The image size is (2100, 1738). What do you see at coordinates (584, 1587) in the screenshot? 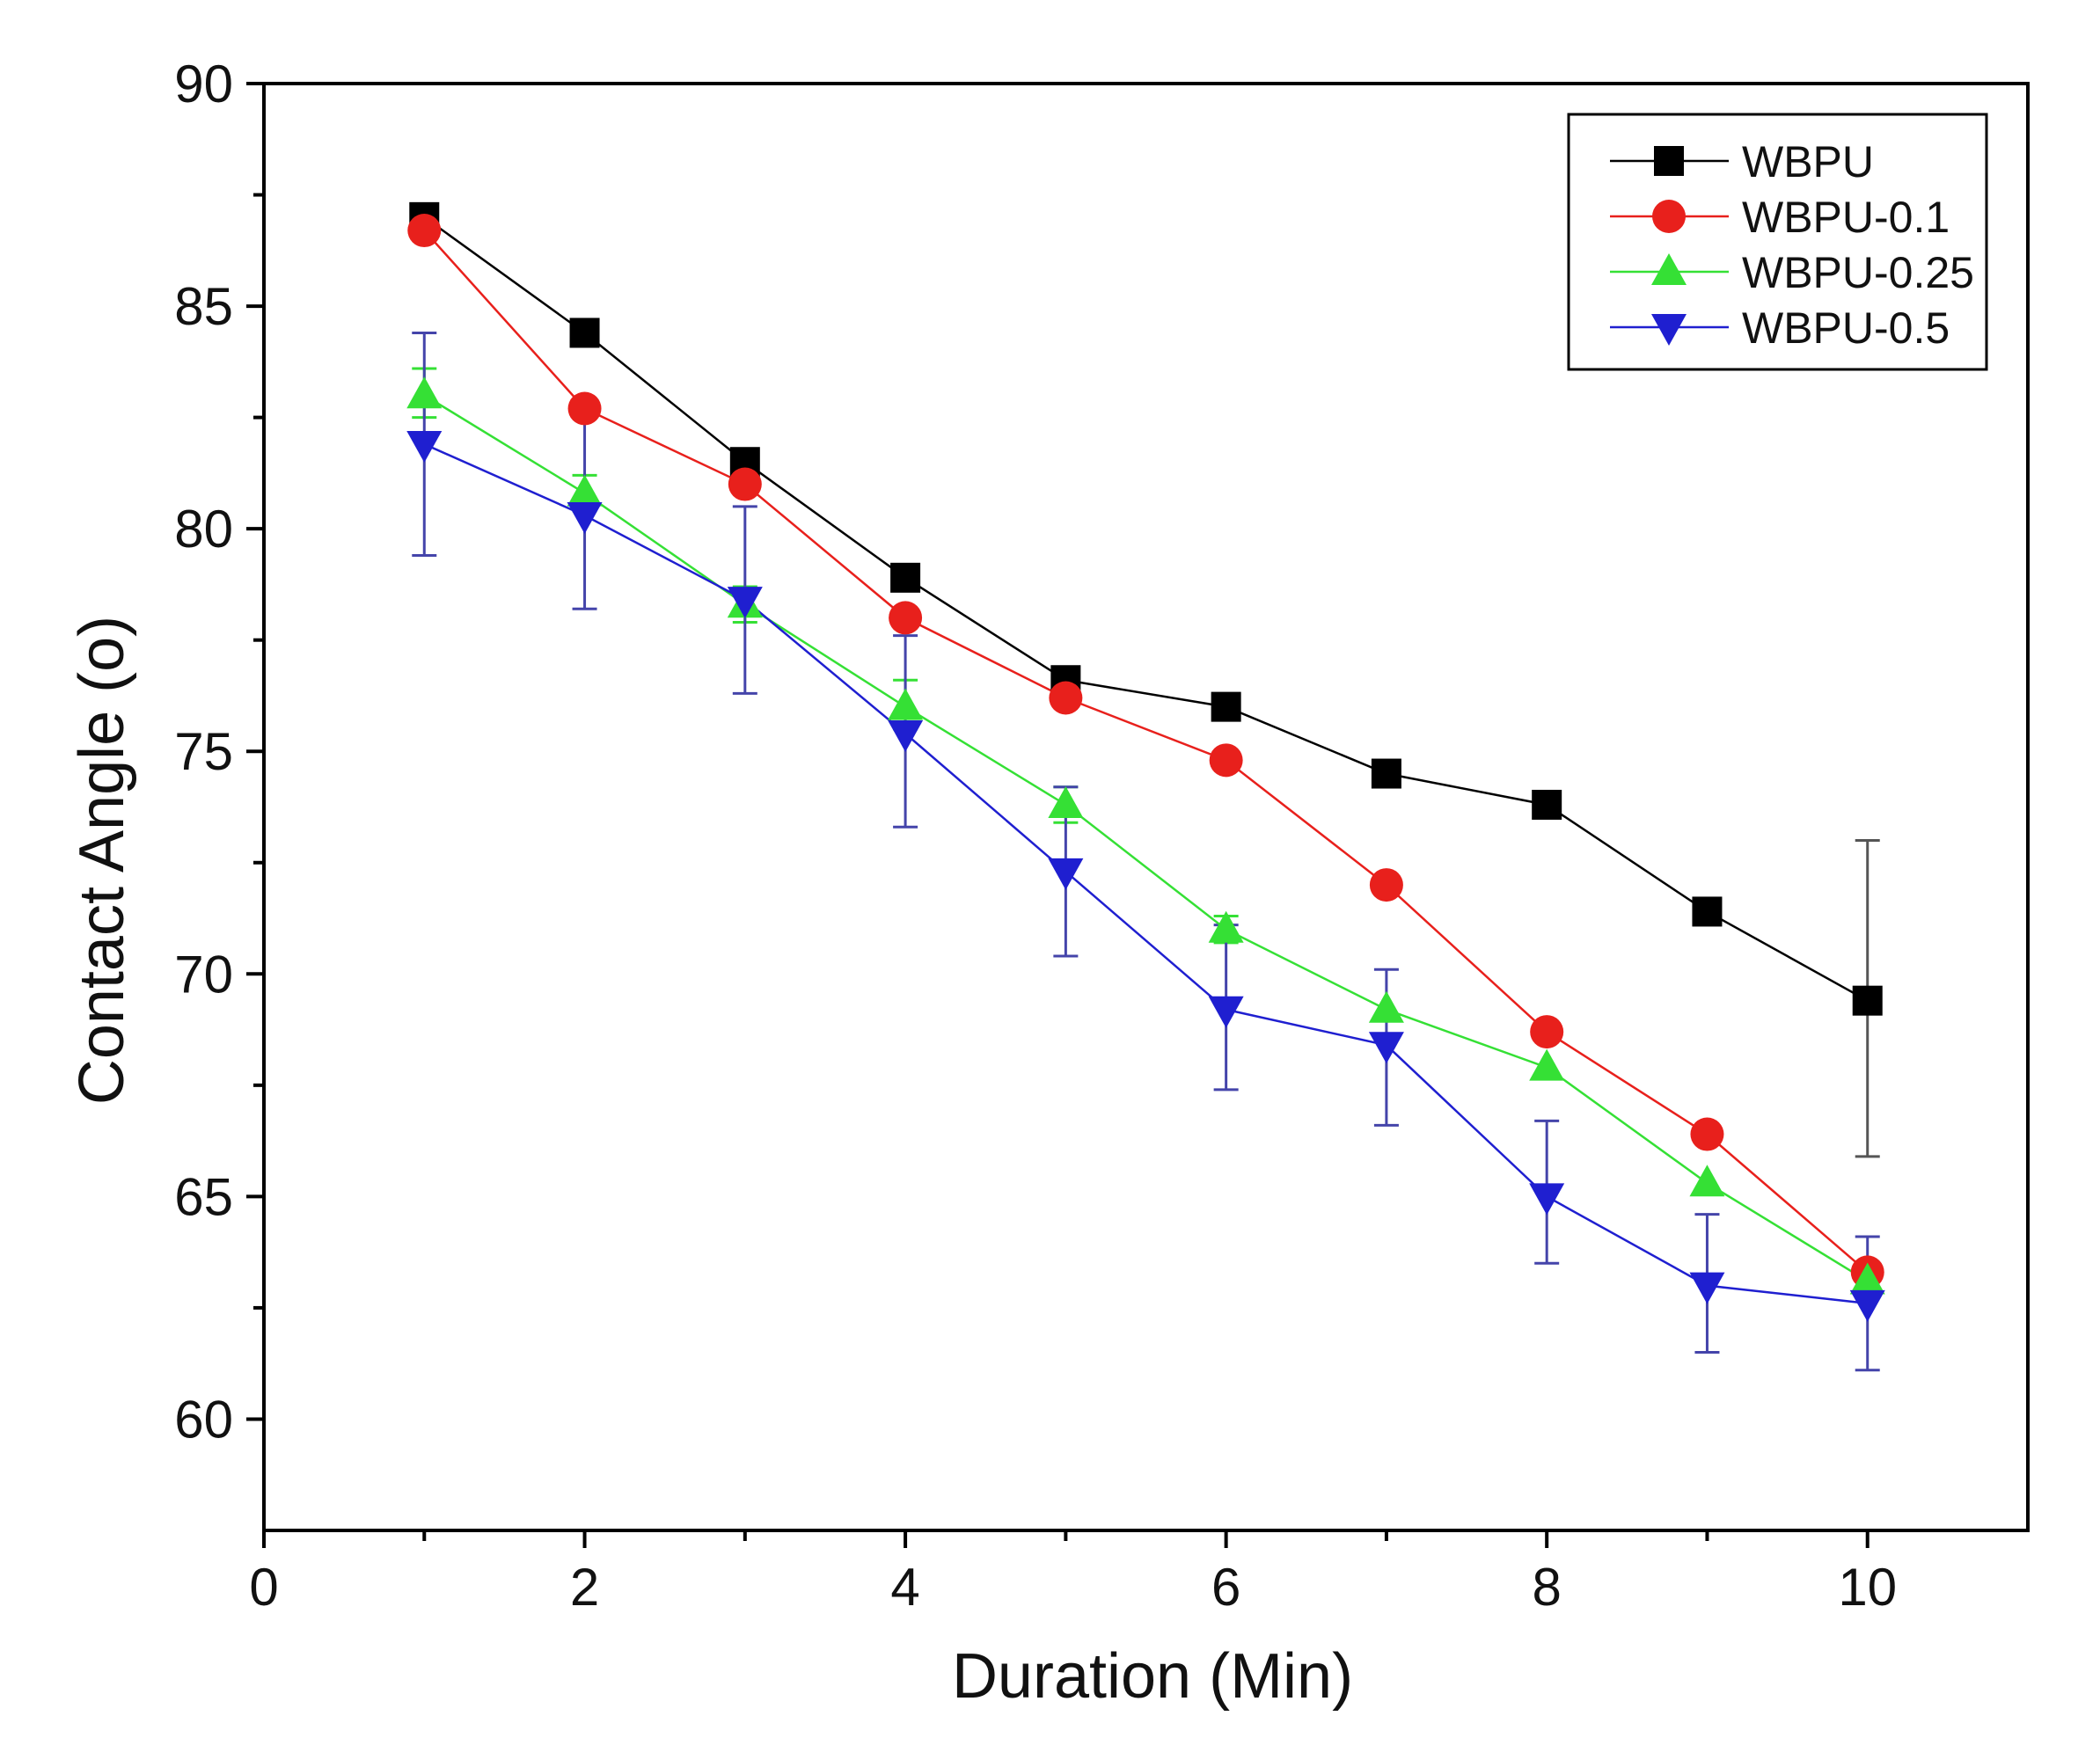
I see `x-tick-label: 2` at bounding box center [584, 1587].